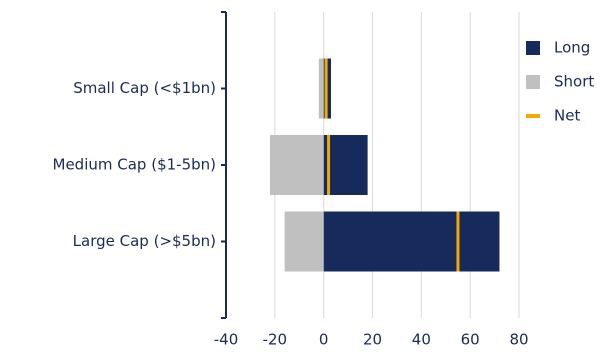 This screenshot has height=352, width=611. What do you see at coordinates (470, 340) in the screenshot?
I see `x-tick-label: 60` at bounding box center [470, 340].